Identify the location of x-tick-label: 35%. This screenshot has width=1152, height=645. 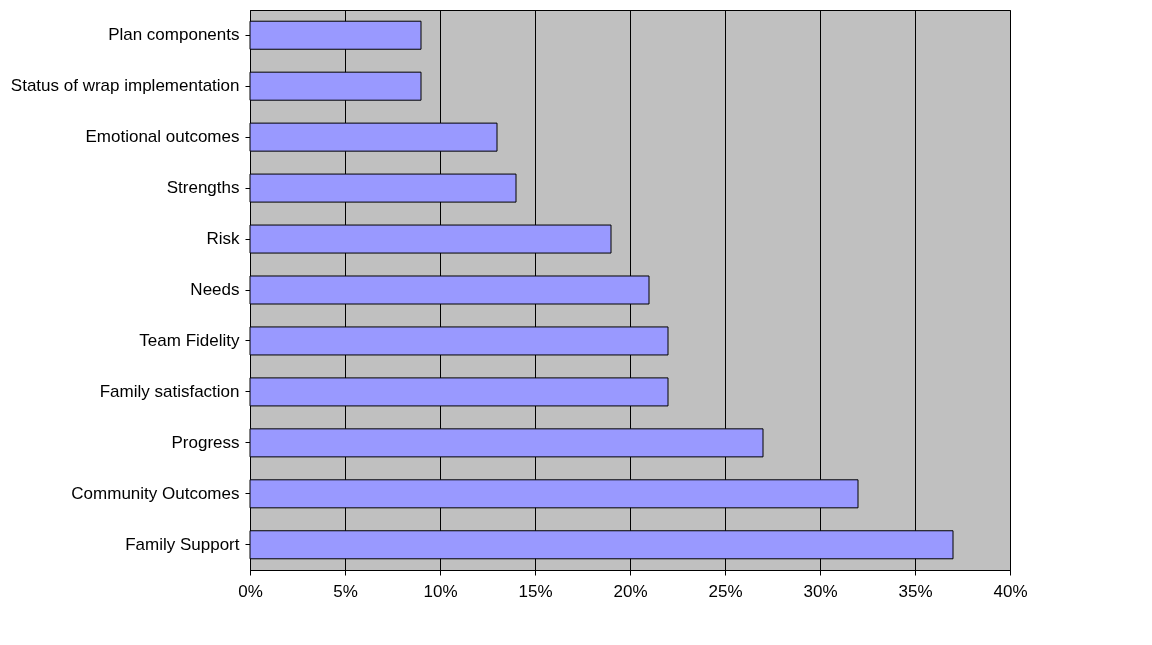
(915, 591).